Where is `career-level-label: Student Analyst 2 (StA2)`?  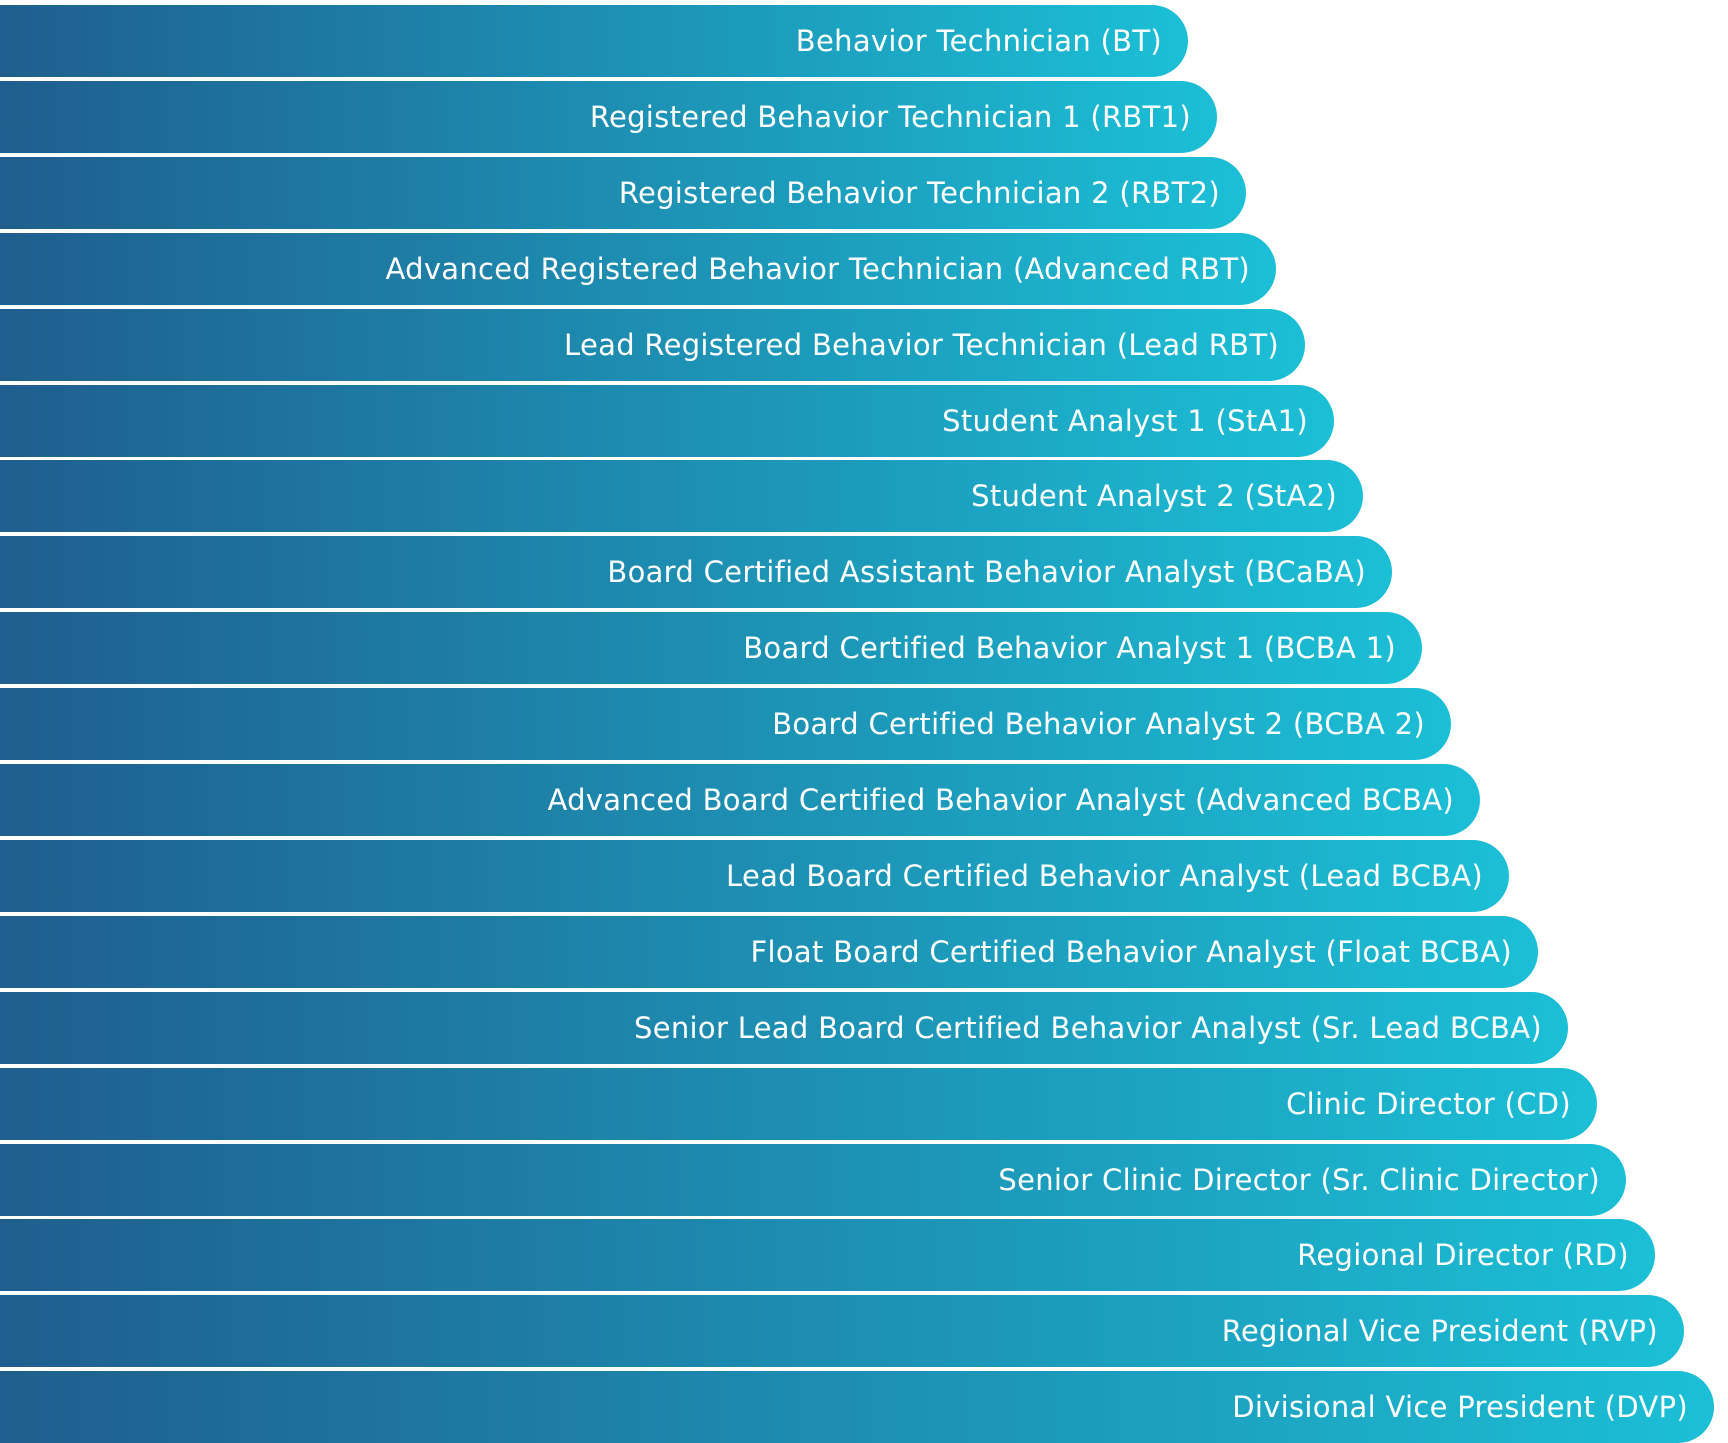 career-level-label: Student Analyst 2 (StA2) is located at coordinates (1154, 496).